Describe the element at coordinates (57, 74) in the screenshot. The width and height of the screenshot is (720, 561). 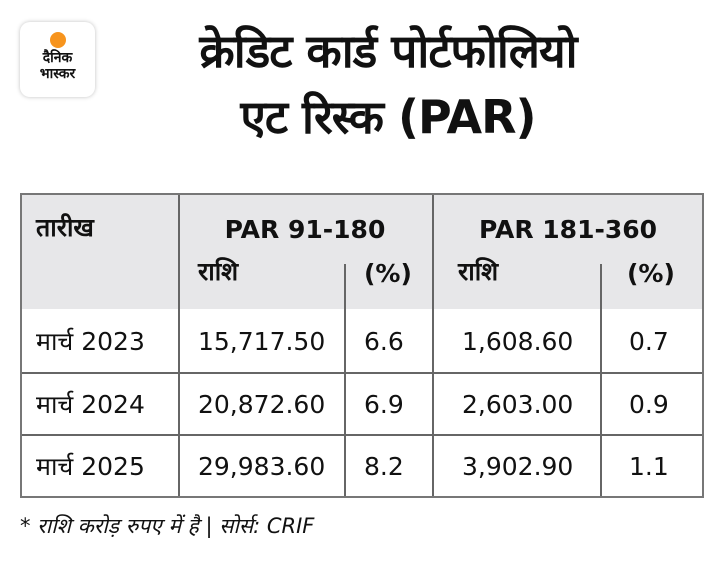
I see `logo-line2: भास्कर` at that location.